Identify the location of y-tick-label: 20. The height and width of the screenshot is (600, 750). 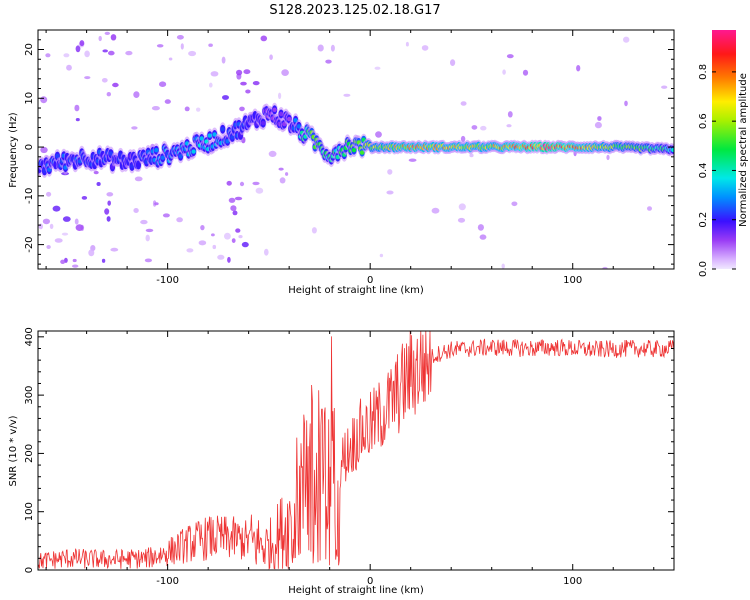
(29, 49).